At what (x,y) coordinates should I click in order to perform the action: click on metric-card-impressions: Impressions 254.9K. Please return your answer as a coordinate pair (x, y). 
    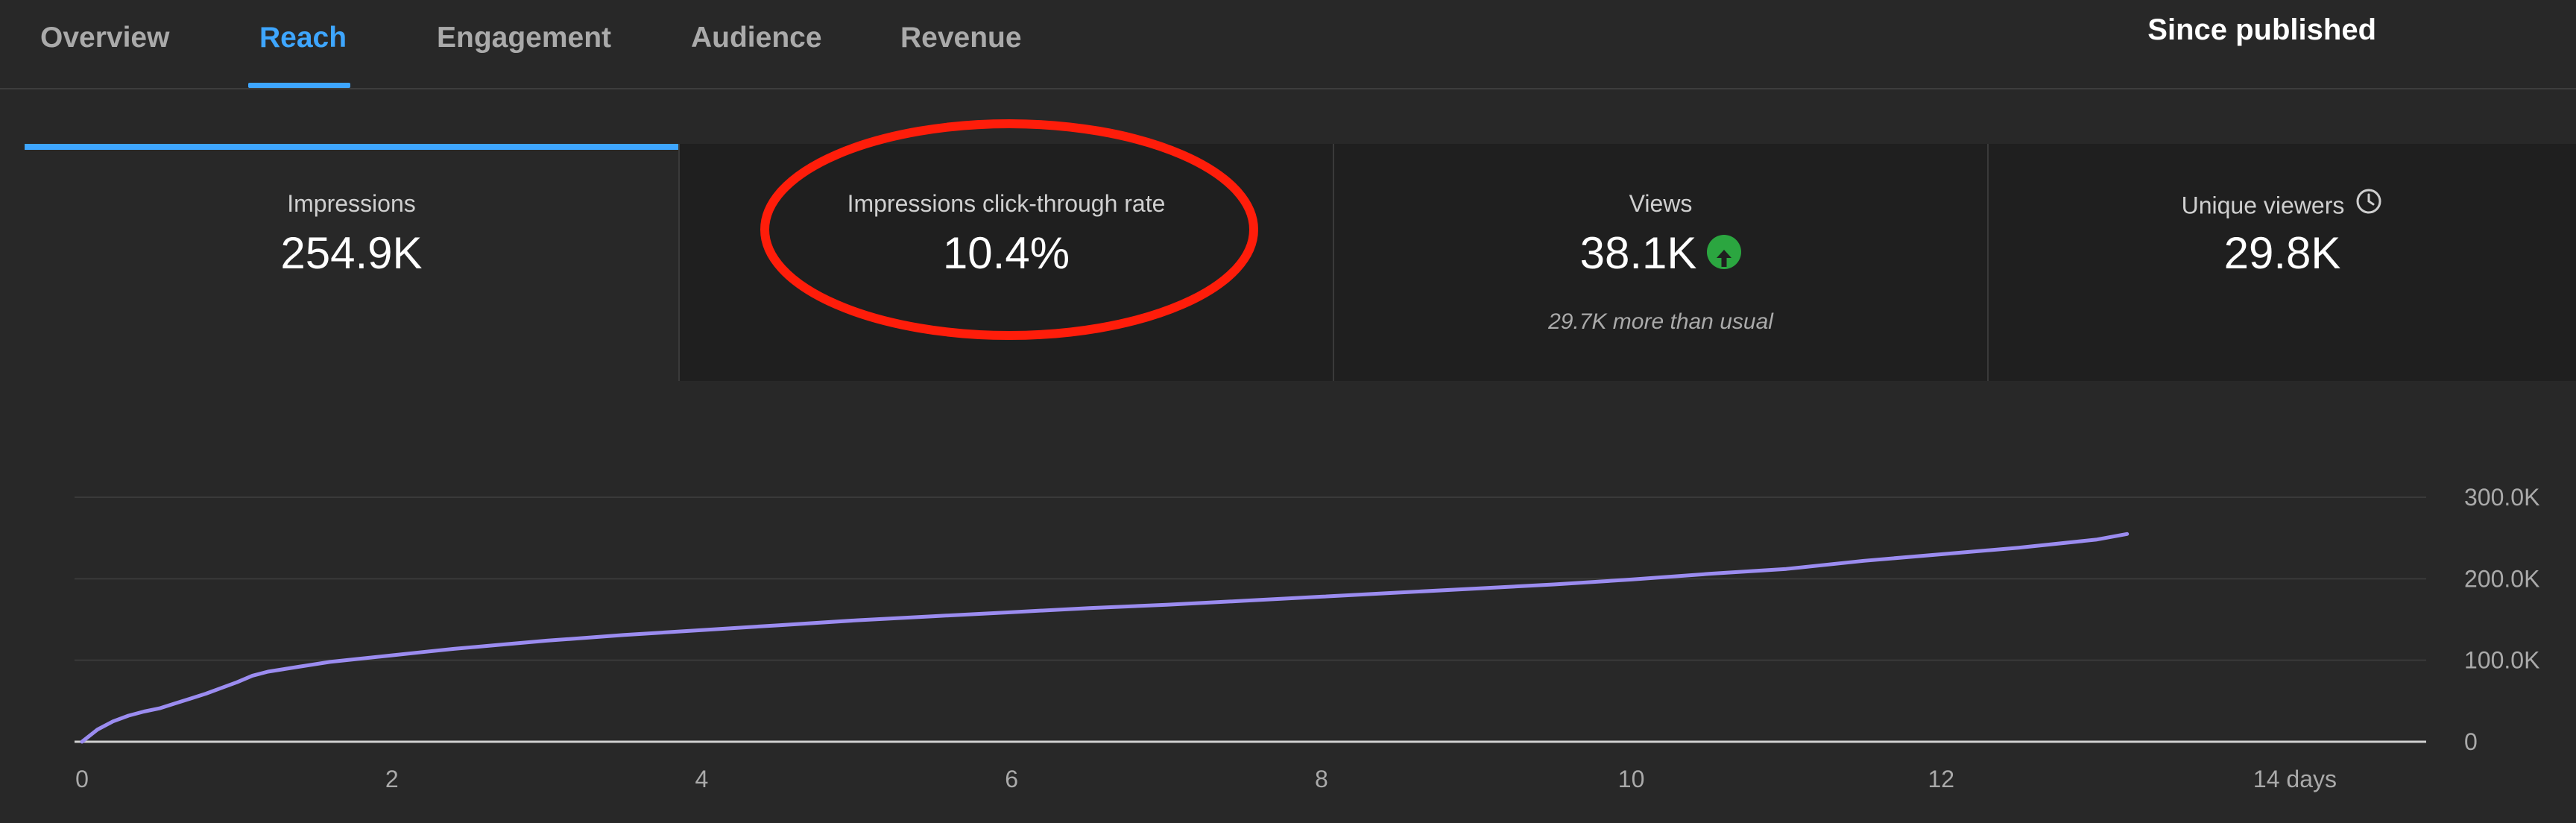
    Looking at the image, I should click on (352, 262).